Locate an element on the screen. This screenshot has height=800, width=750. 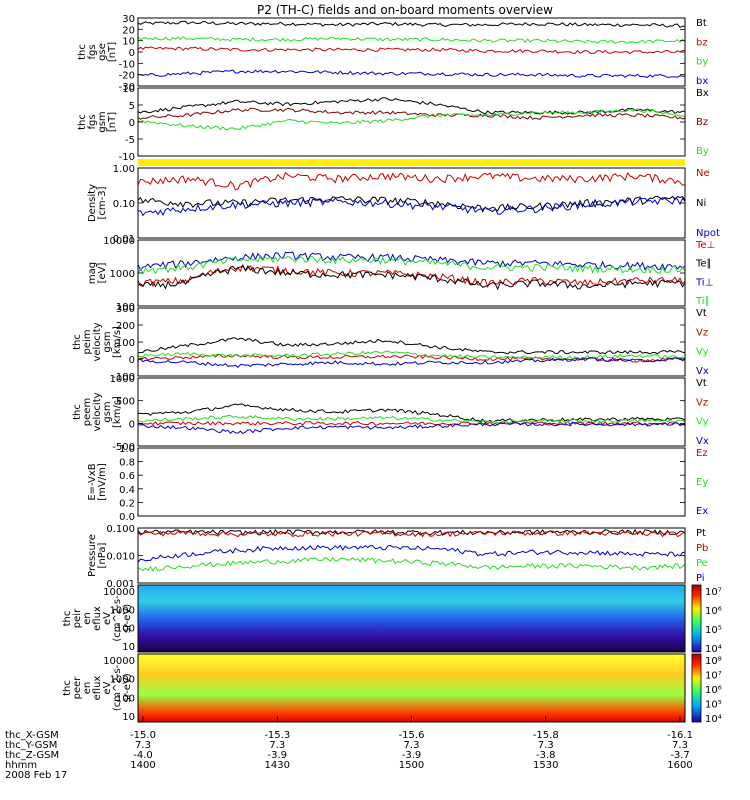
y-tick-label: -30 is located at coordinates (127, 87).